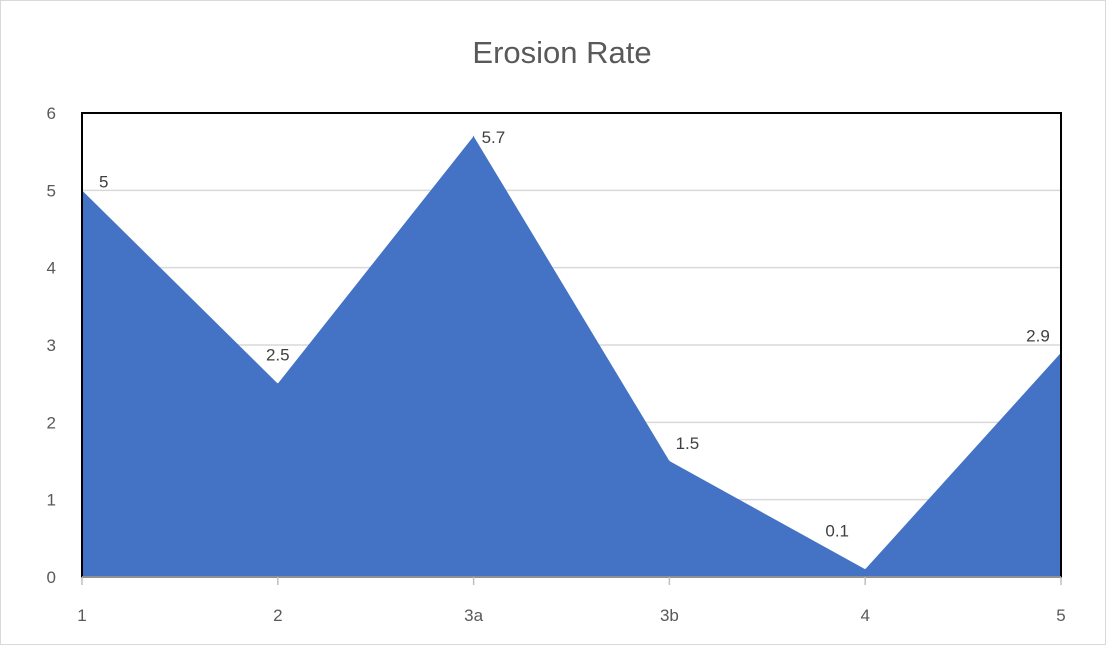 The width and height of the screenshot is (1107, 645). I want to click on x-tick-label: 2, so click(277, 615).